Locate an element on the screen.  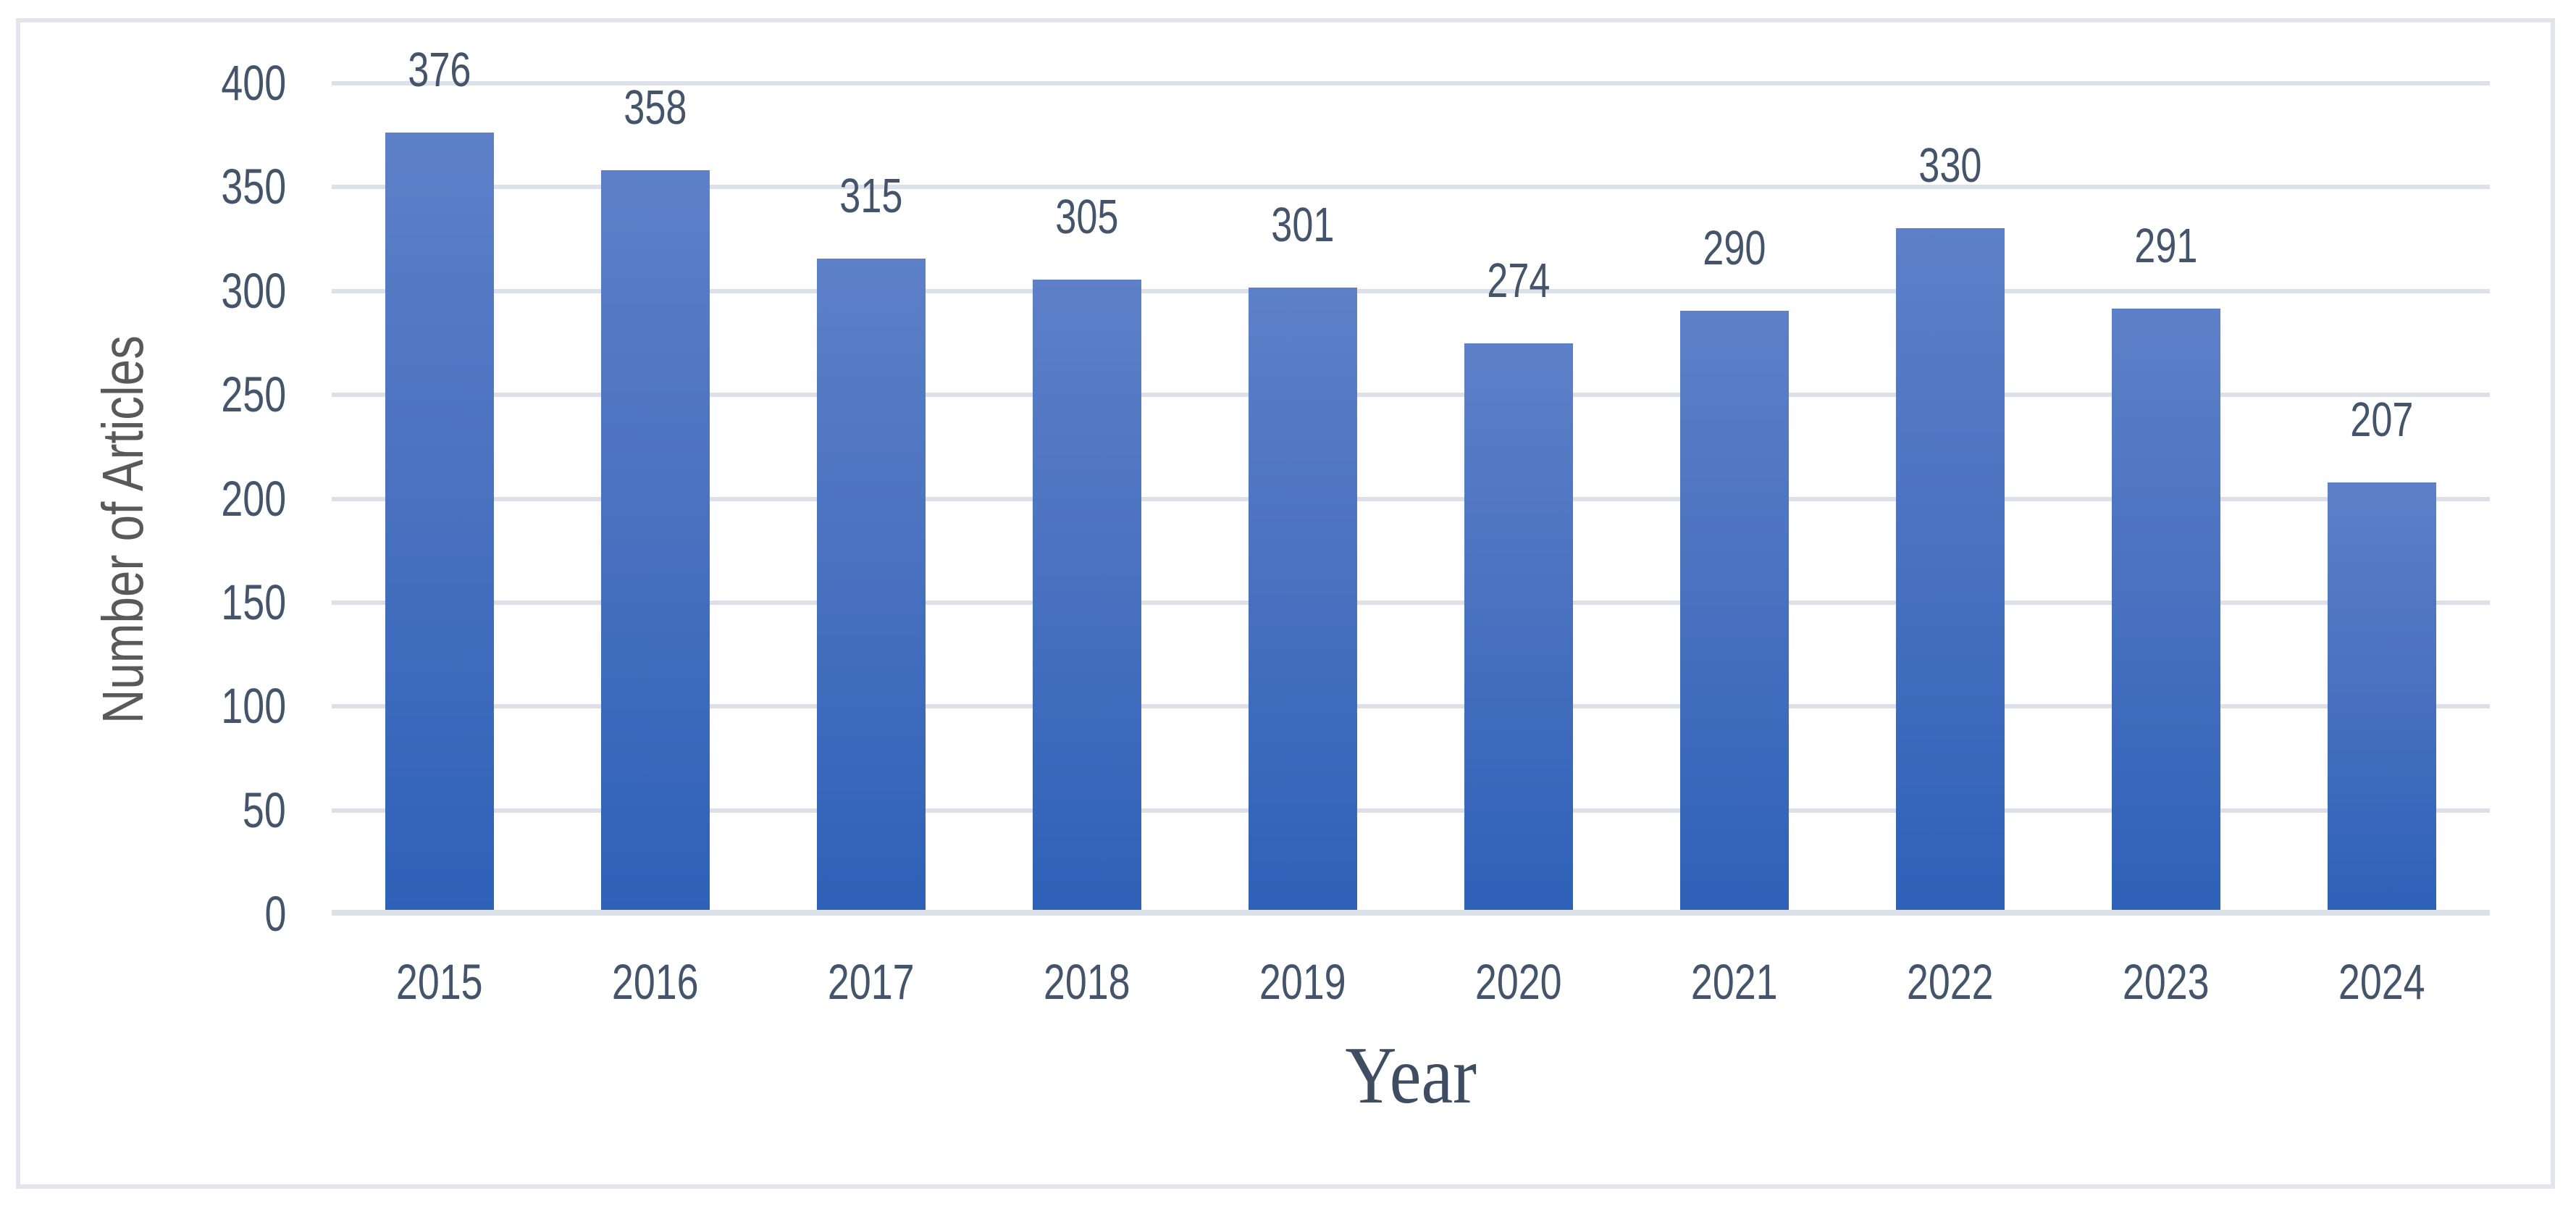
y-tick-label-0: 0 is located at coordinates (275, 914).